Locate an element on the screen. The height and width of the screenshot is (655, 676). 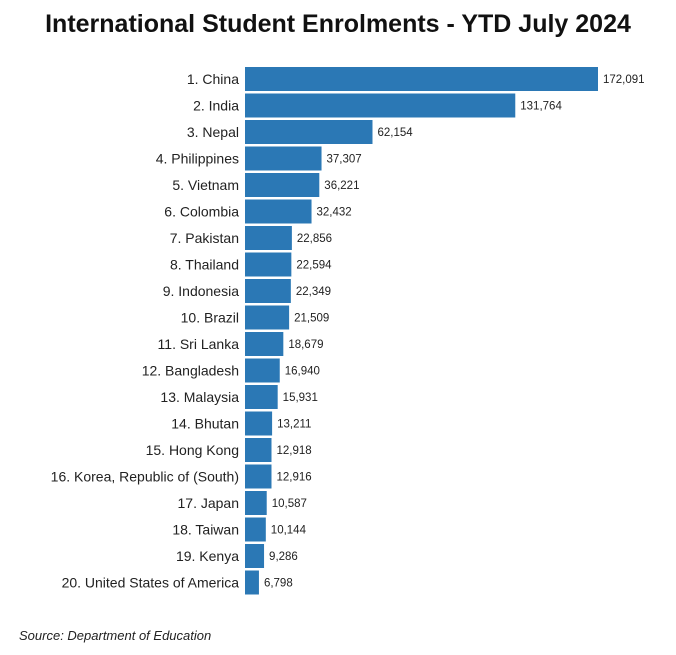
category-label: 10. Brazil is located at coordinates (210, 318).